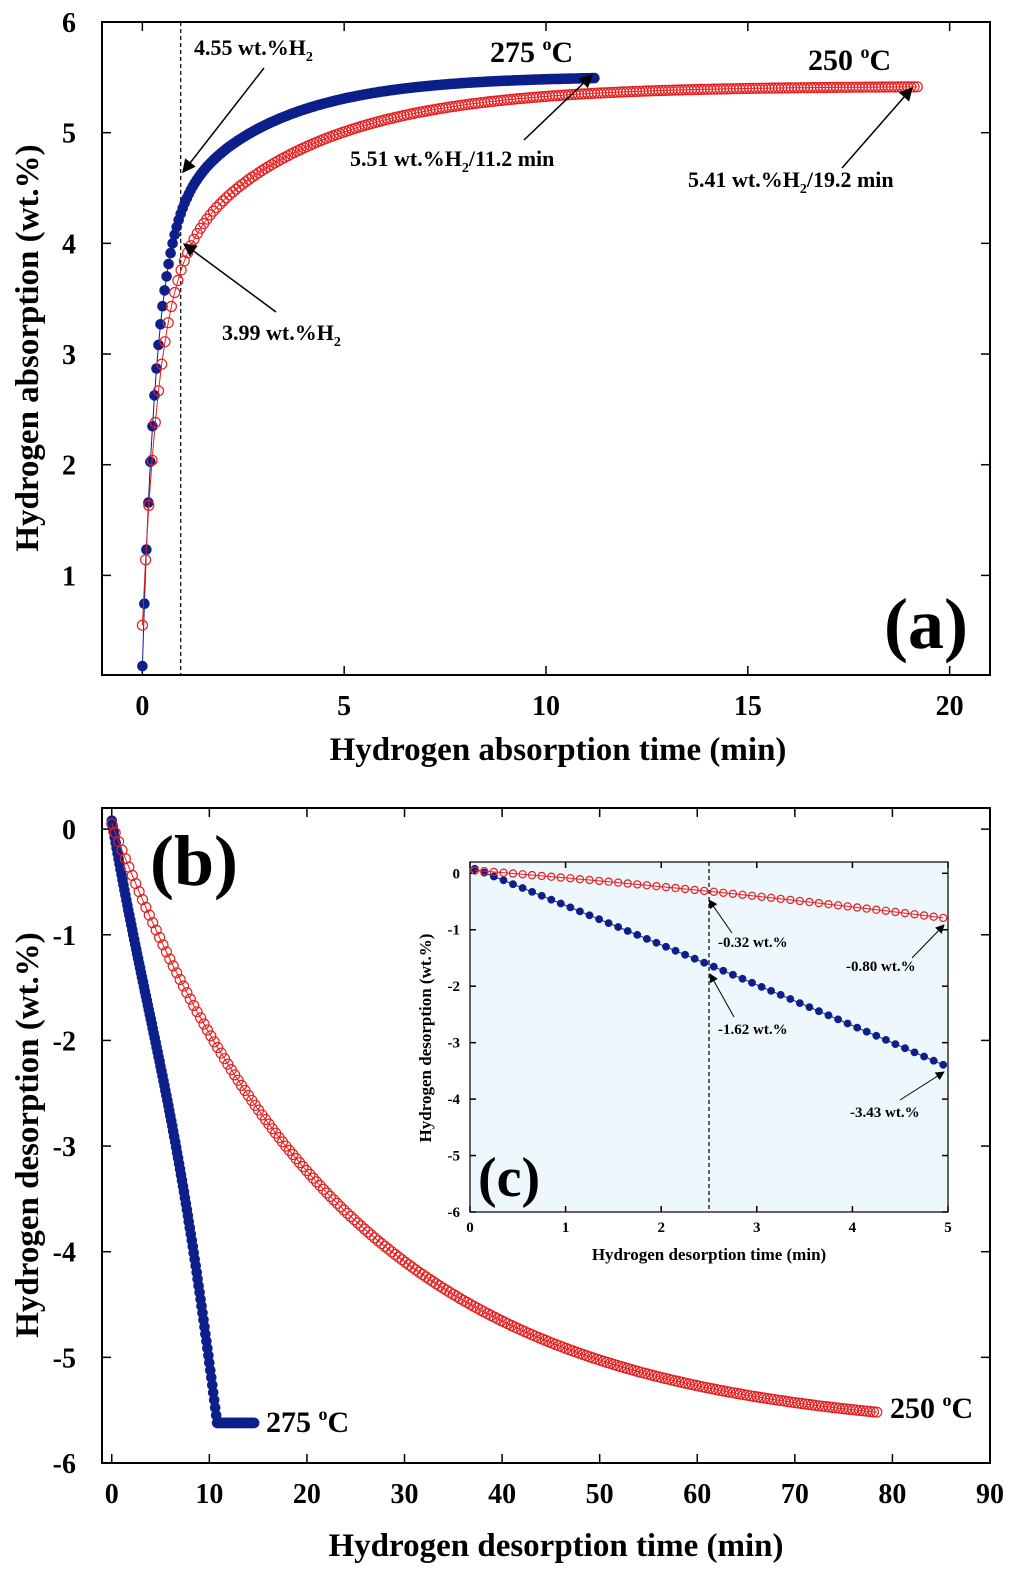 This screenshot has width=1024, height=1571. Describe the element at coordinates (209, 1494) in the screenshot. I see `x-tick-label-b: 10` at that location.